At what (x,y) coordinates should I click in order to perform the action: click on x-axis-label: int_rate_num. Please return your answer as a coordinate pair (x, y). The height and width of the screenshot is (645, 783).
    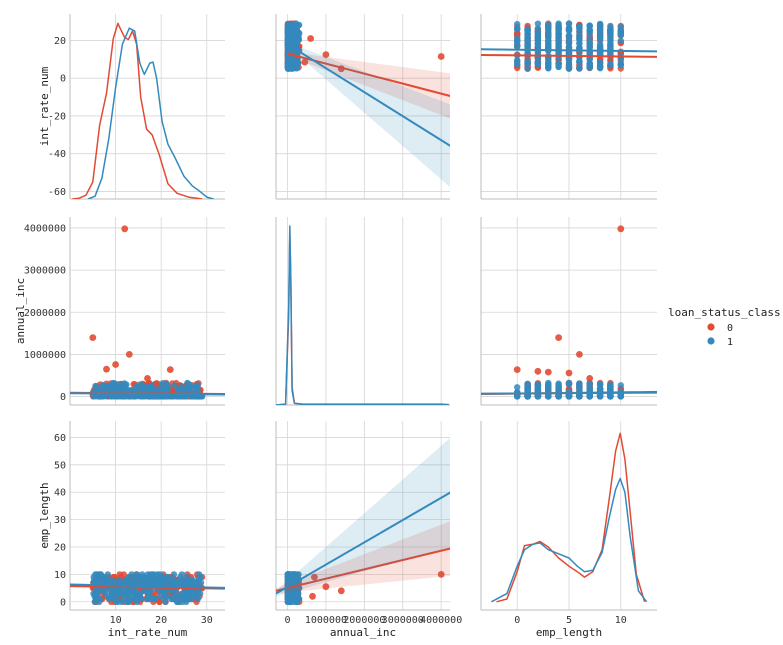
    Looking at the image, I should click on (148, 632).